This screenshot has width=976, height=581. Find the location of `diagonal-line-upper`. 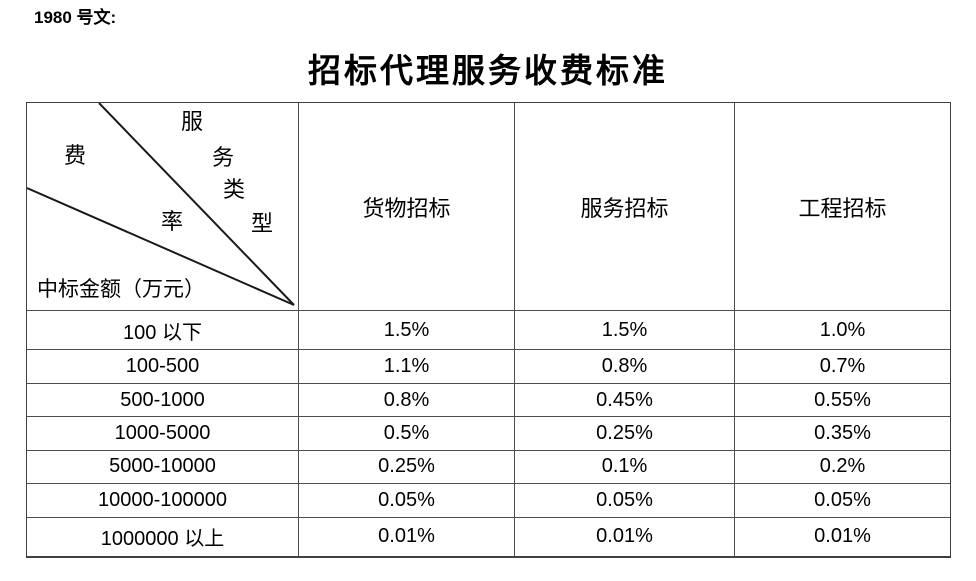

diagonal-line-upper is located at coordinates (196, 204).